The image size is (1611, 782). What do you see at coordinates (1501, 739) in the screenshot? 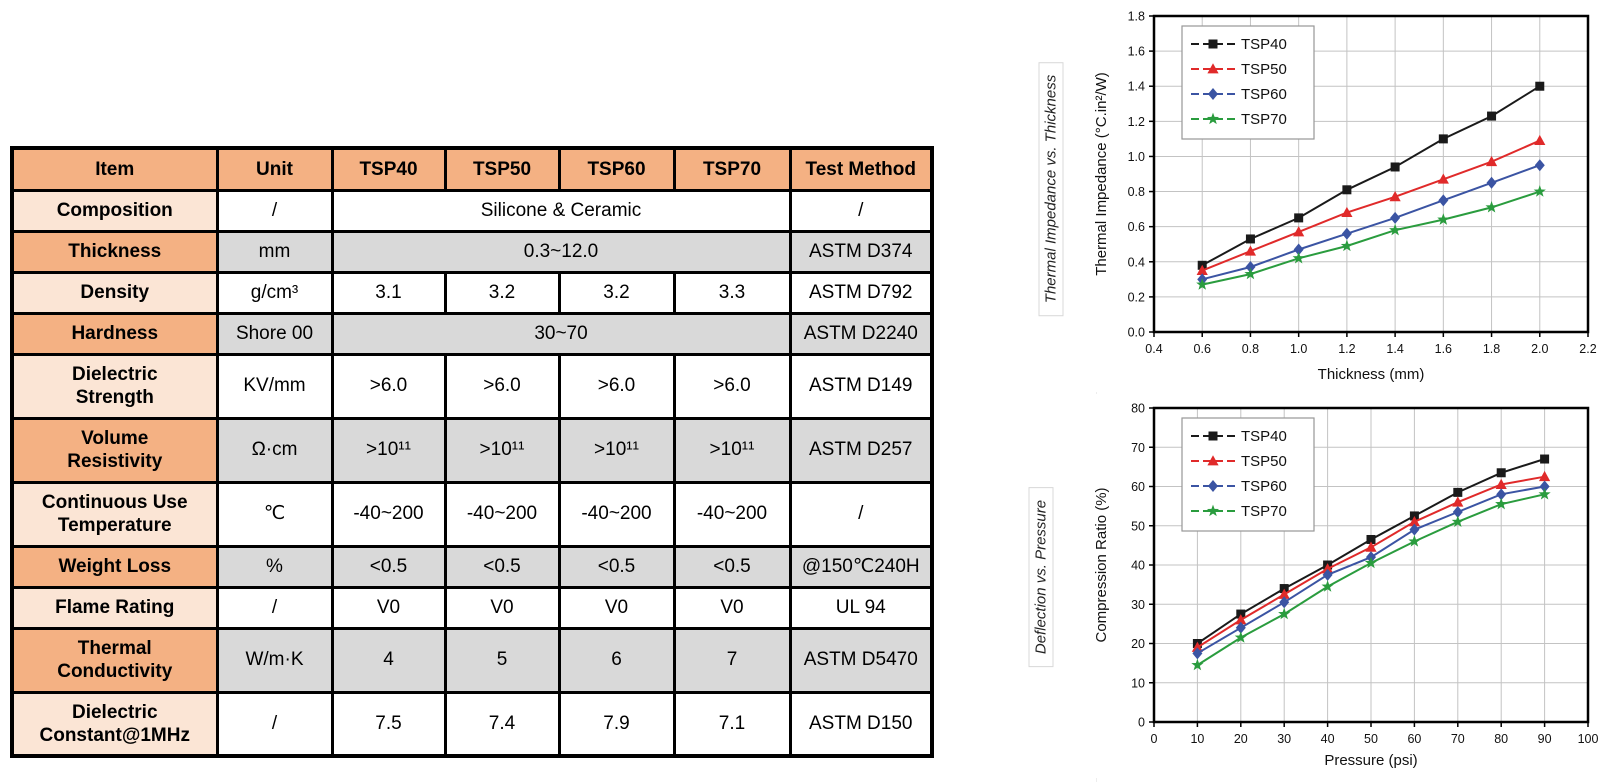
I see `x-tick-label: 80` at bounding box center [1501, 739].